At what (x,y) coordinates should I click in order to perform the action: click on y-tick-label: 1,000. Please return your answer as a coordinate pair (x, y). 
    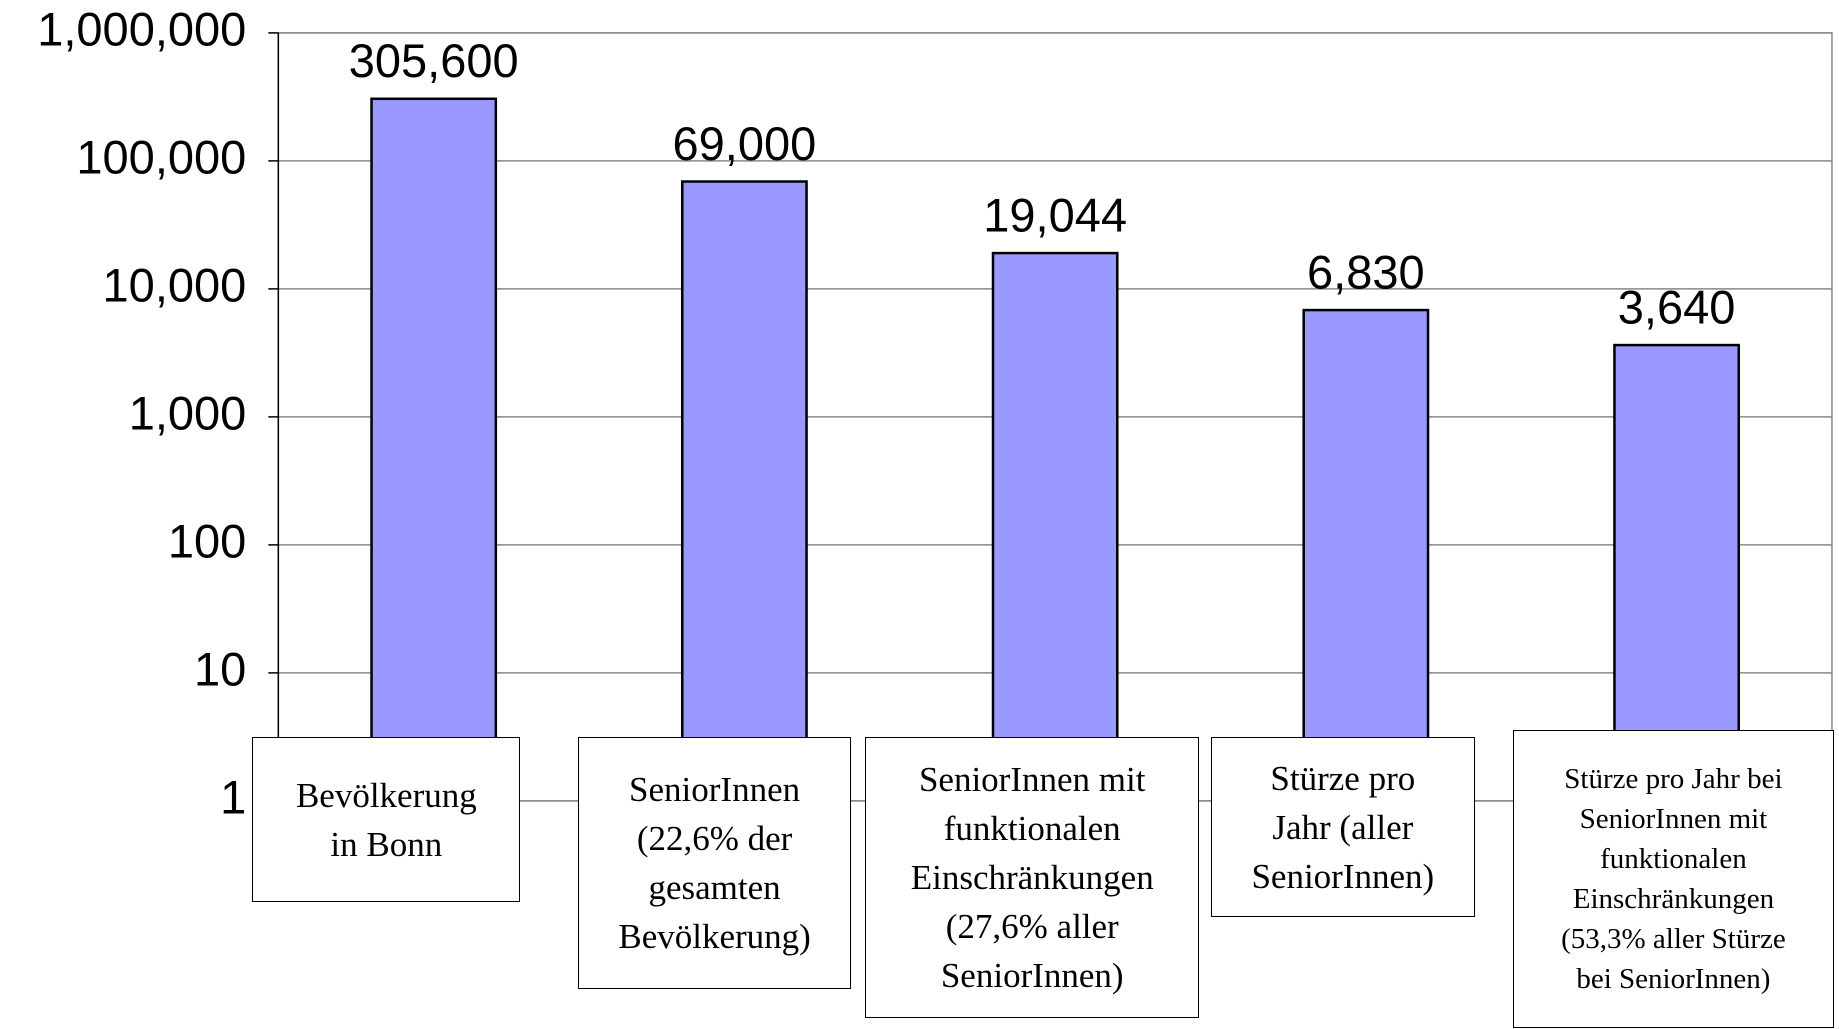
    Looking at the image, I should click on (188, 412).